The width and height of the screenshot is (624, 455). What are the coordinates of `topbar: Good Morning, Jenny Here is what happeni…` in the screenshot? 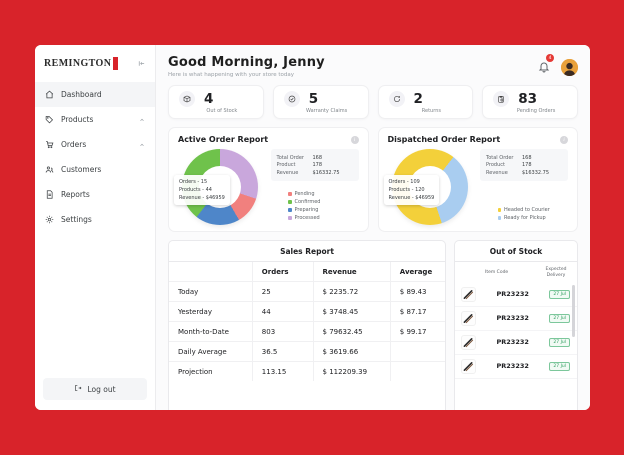 It's located at (373, 66).